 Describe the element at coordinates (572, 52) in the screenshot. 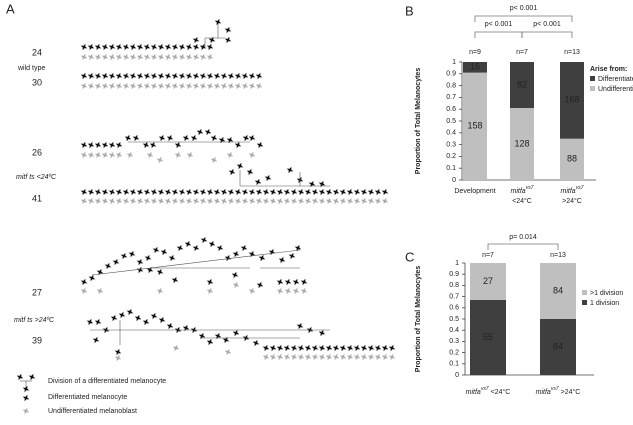

I see `n-label: n=13` at that location.